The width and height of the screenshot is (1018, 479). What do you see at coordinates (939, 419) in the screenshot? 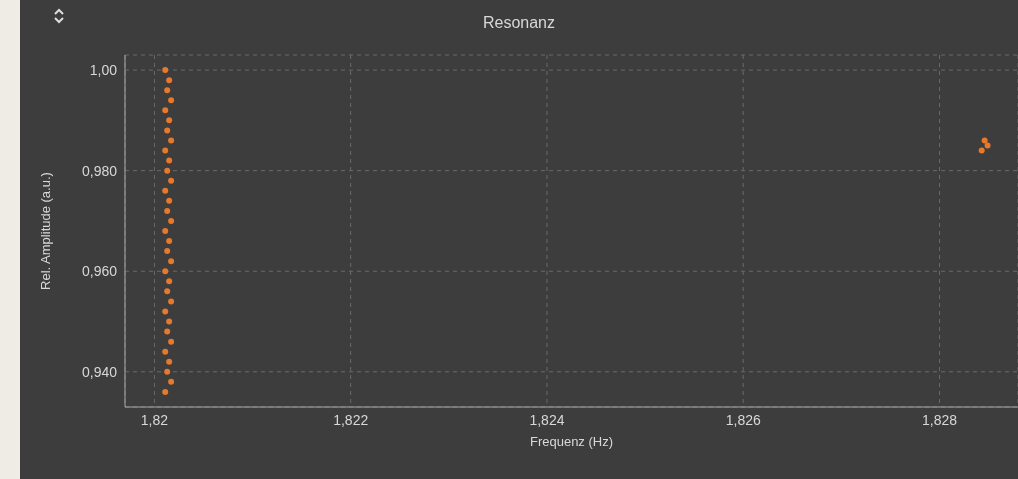
I see `x-tick-label: 1,828` at bounding box center [939, 419].